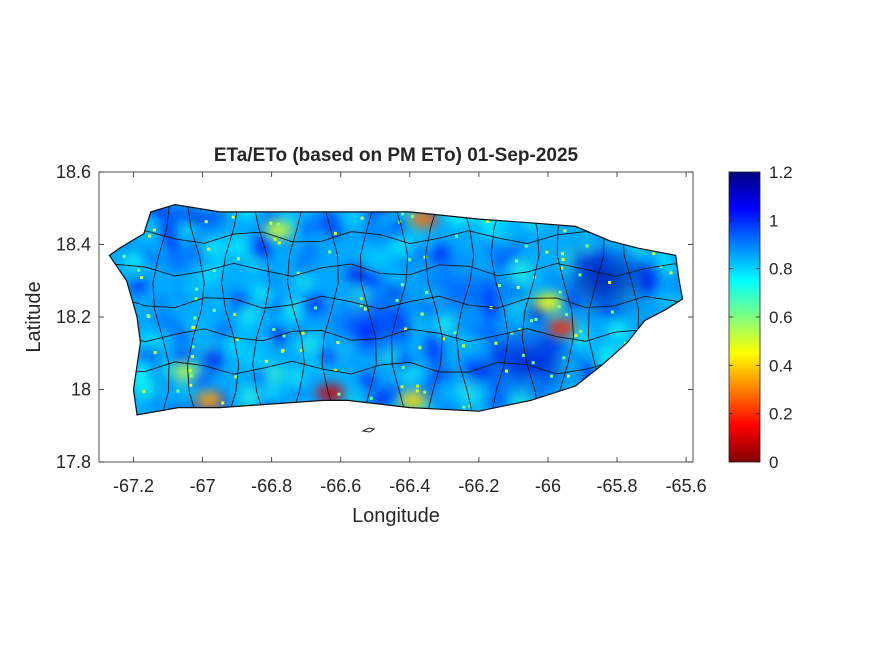  Describe the element at coordinates (34, 316) in the screenshot. I see `y-axis-label: Latitude` at that location.